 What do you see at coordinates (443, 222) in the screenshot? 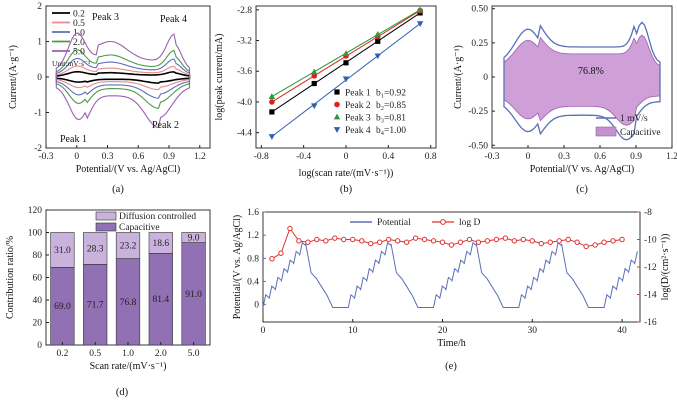
I see `legend-swatch` at bounding box center [443, 222].